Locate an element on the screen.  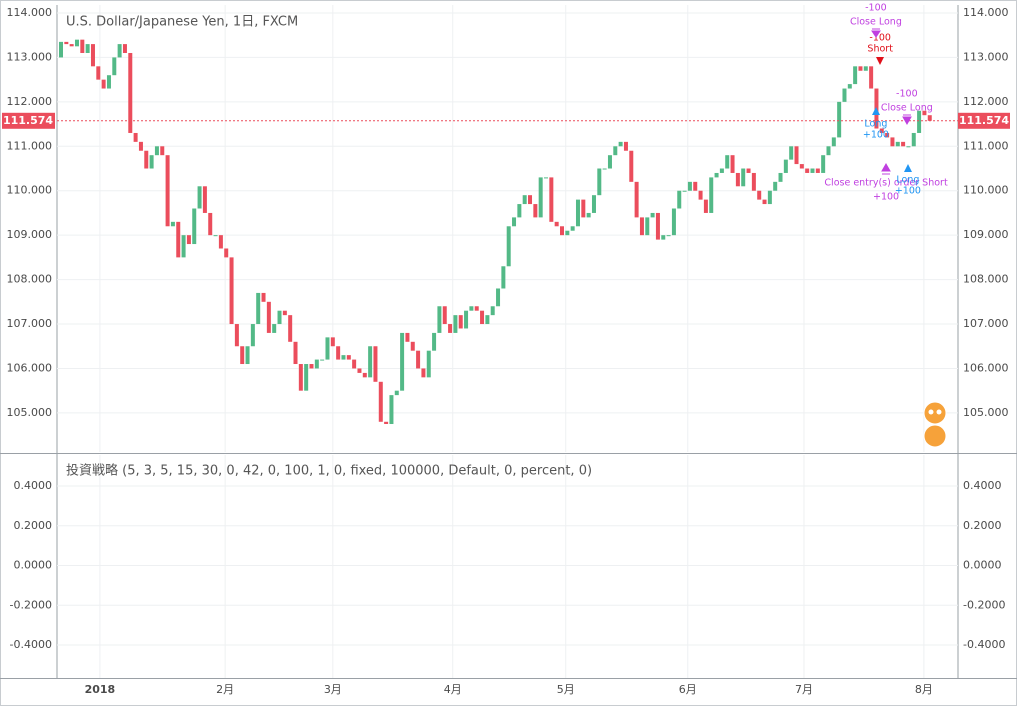
x-tick-label: 6月 is located at coordinates (688, 689).